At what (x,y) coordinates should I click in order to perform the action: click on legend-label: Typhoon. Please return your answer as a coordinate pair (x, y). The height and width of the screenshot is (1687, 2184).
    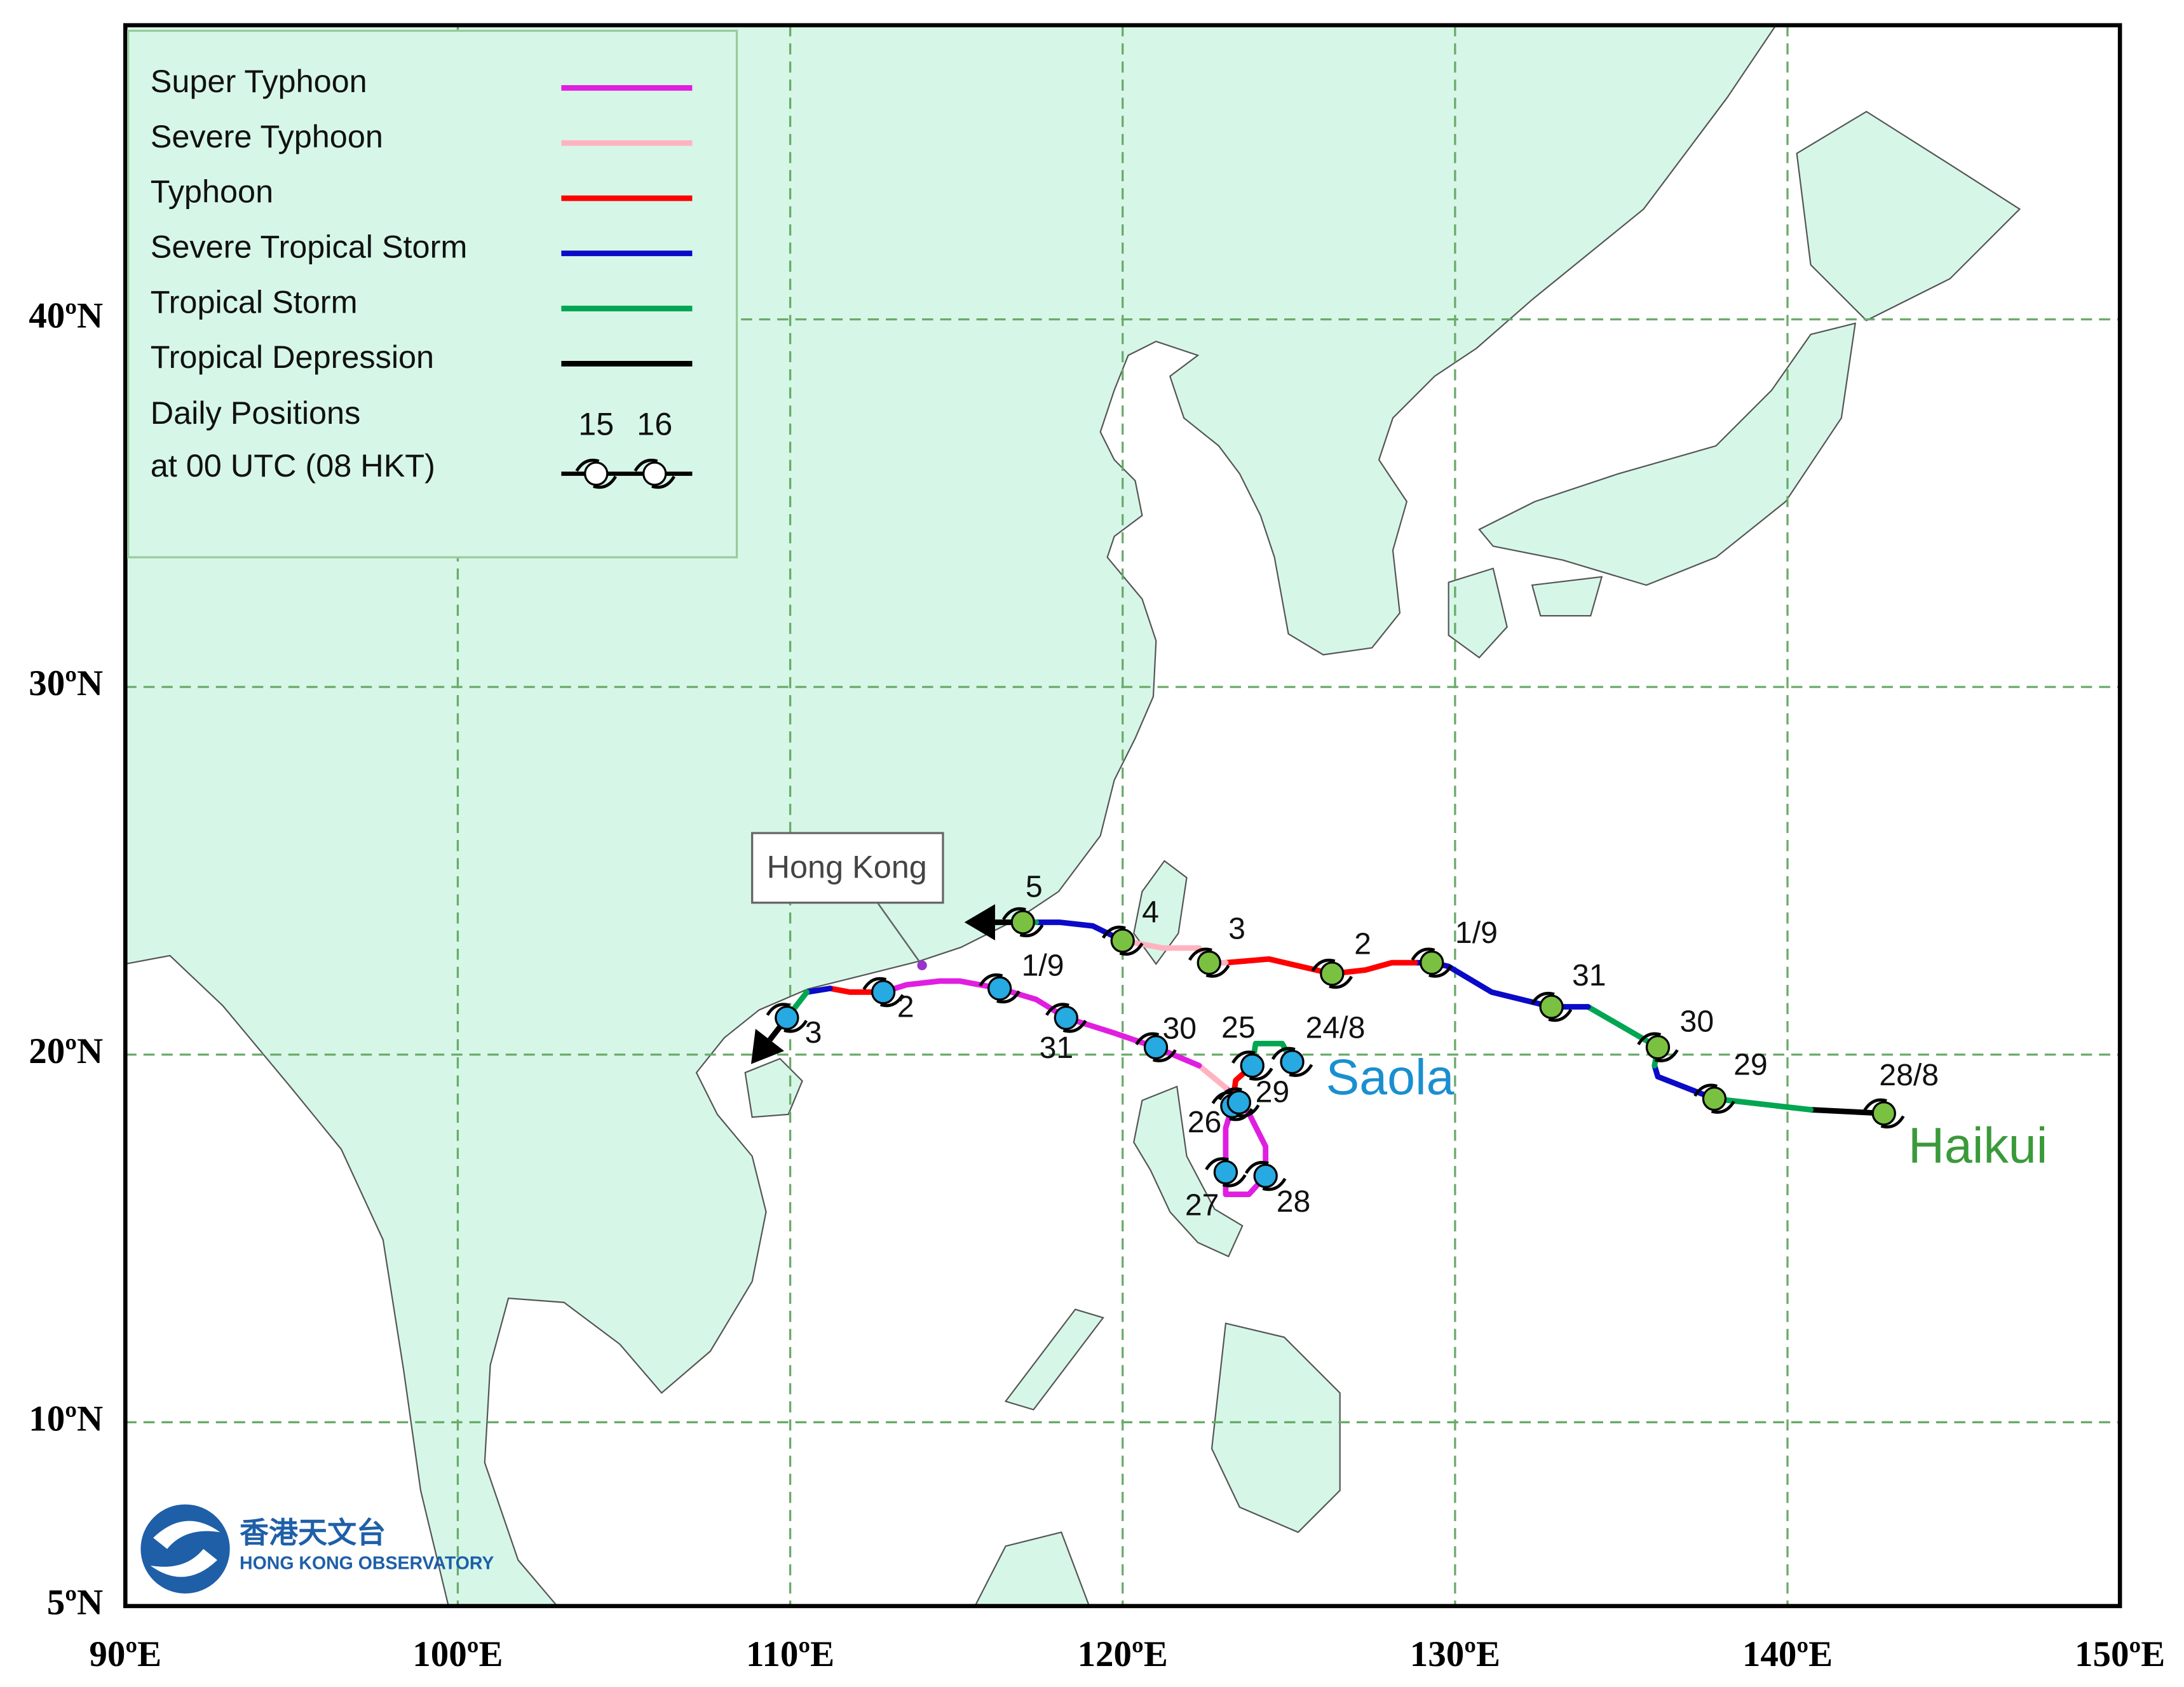
    Looking at the image, I should click on (212, 191).